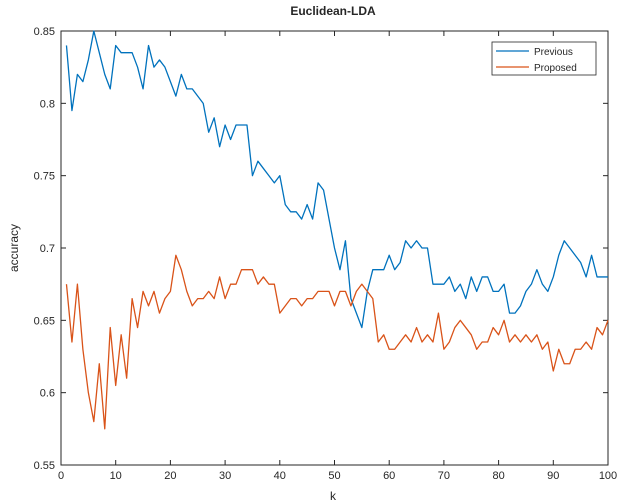 This screenshot has width=619, height=503. I want to click on y-tick-label: 0.55, so click(44, 466).